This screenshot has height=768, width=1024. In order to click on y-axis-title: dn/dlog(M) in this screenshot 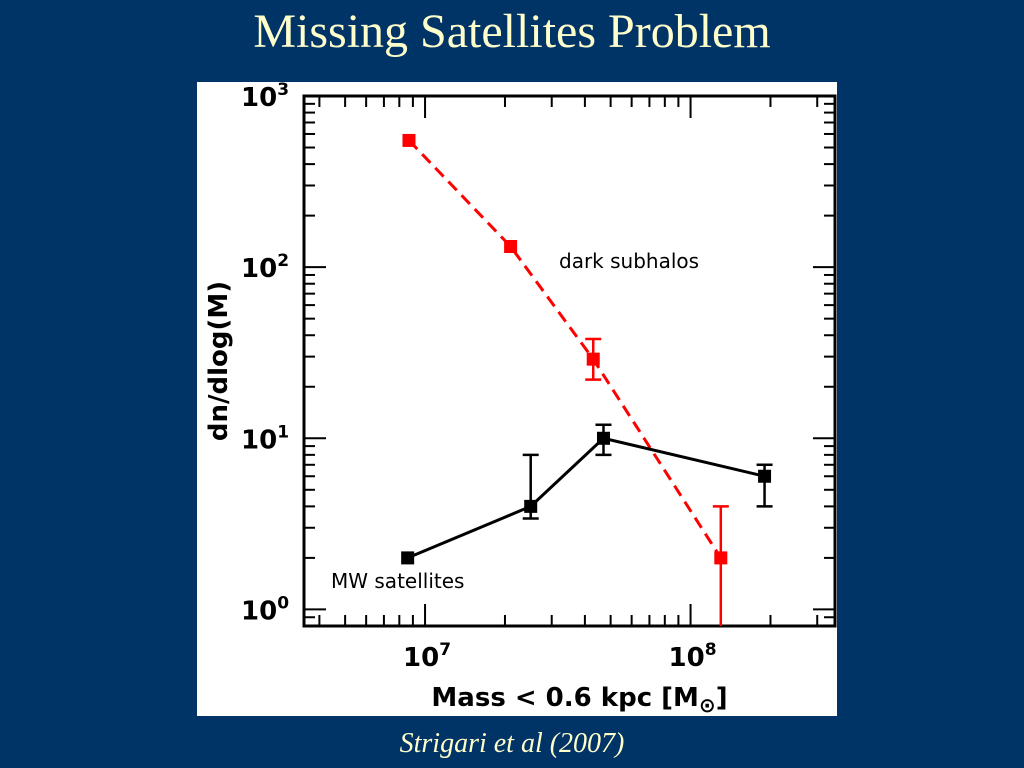, I will do `click(219, 361)`.